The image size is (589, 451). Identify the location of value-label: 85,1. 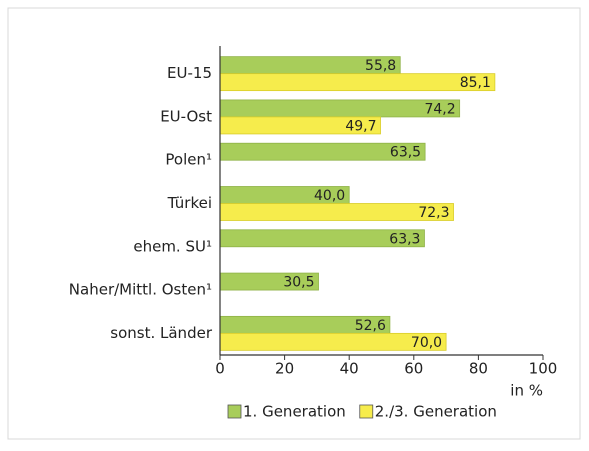
(475, 83).